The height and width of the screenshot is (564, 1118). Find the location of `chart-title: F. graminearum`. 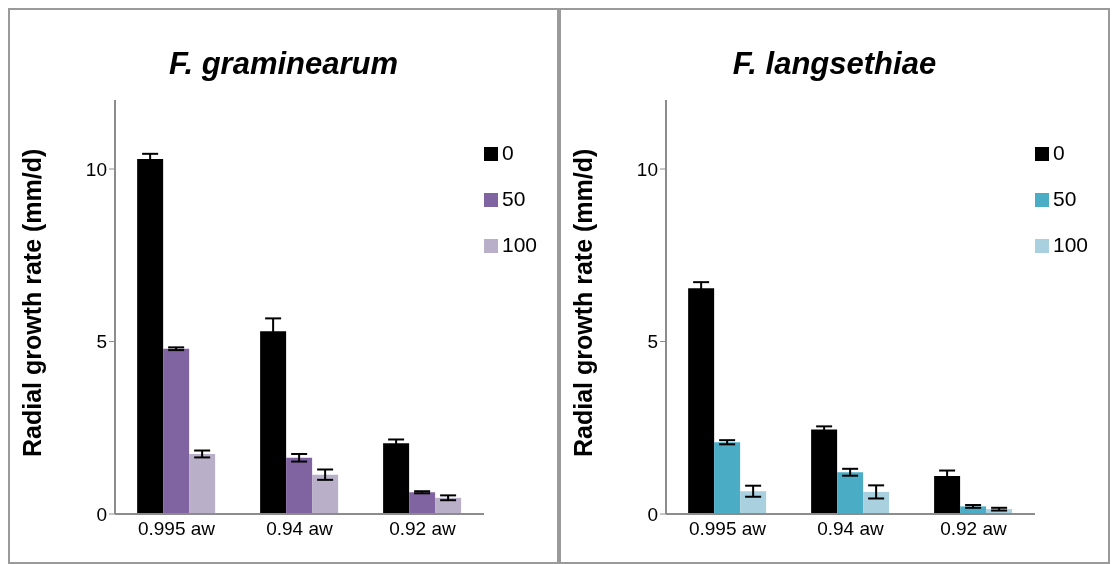

chart-title: F. graminearum is located at coordinates (283, 64).